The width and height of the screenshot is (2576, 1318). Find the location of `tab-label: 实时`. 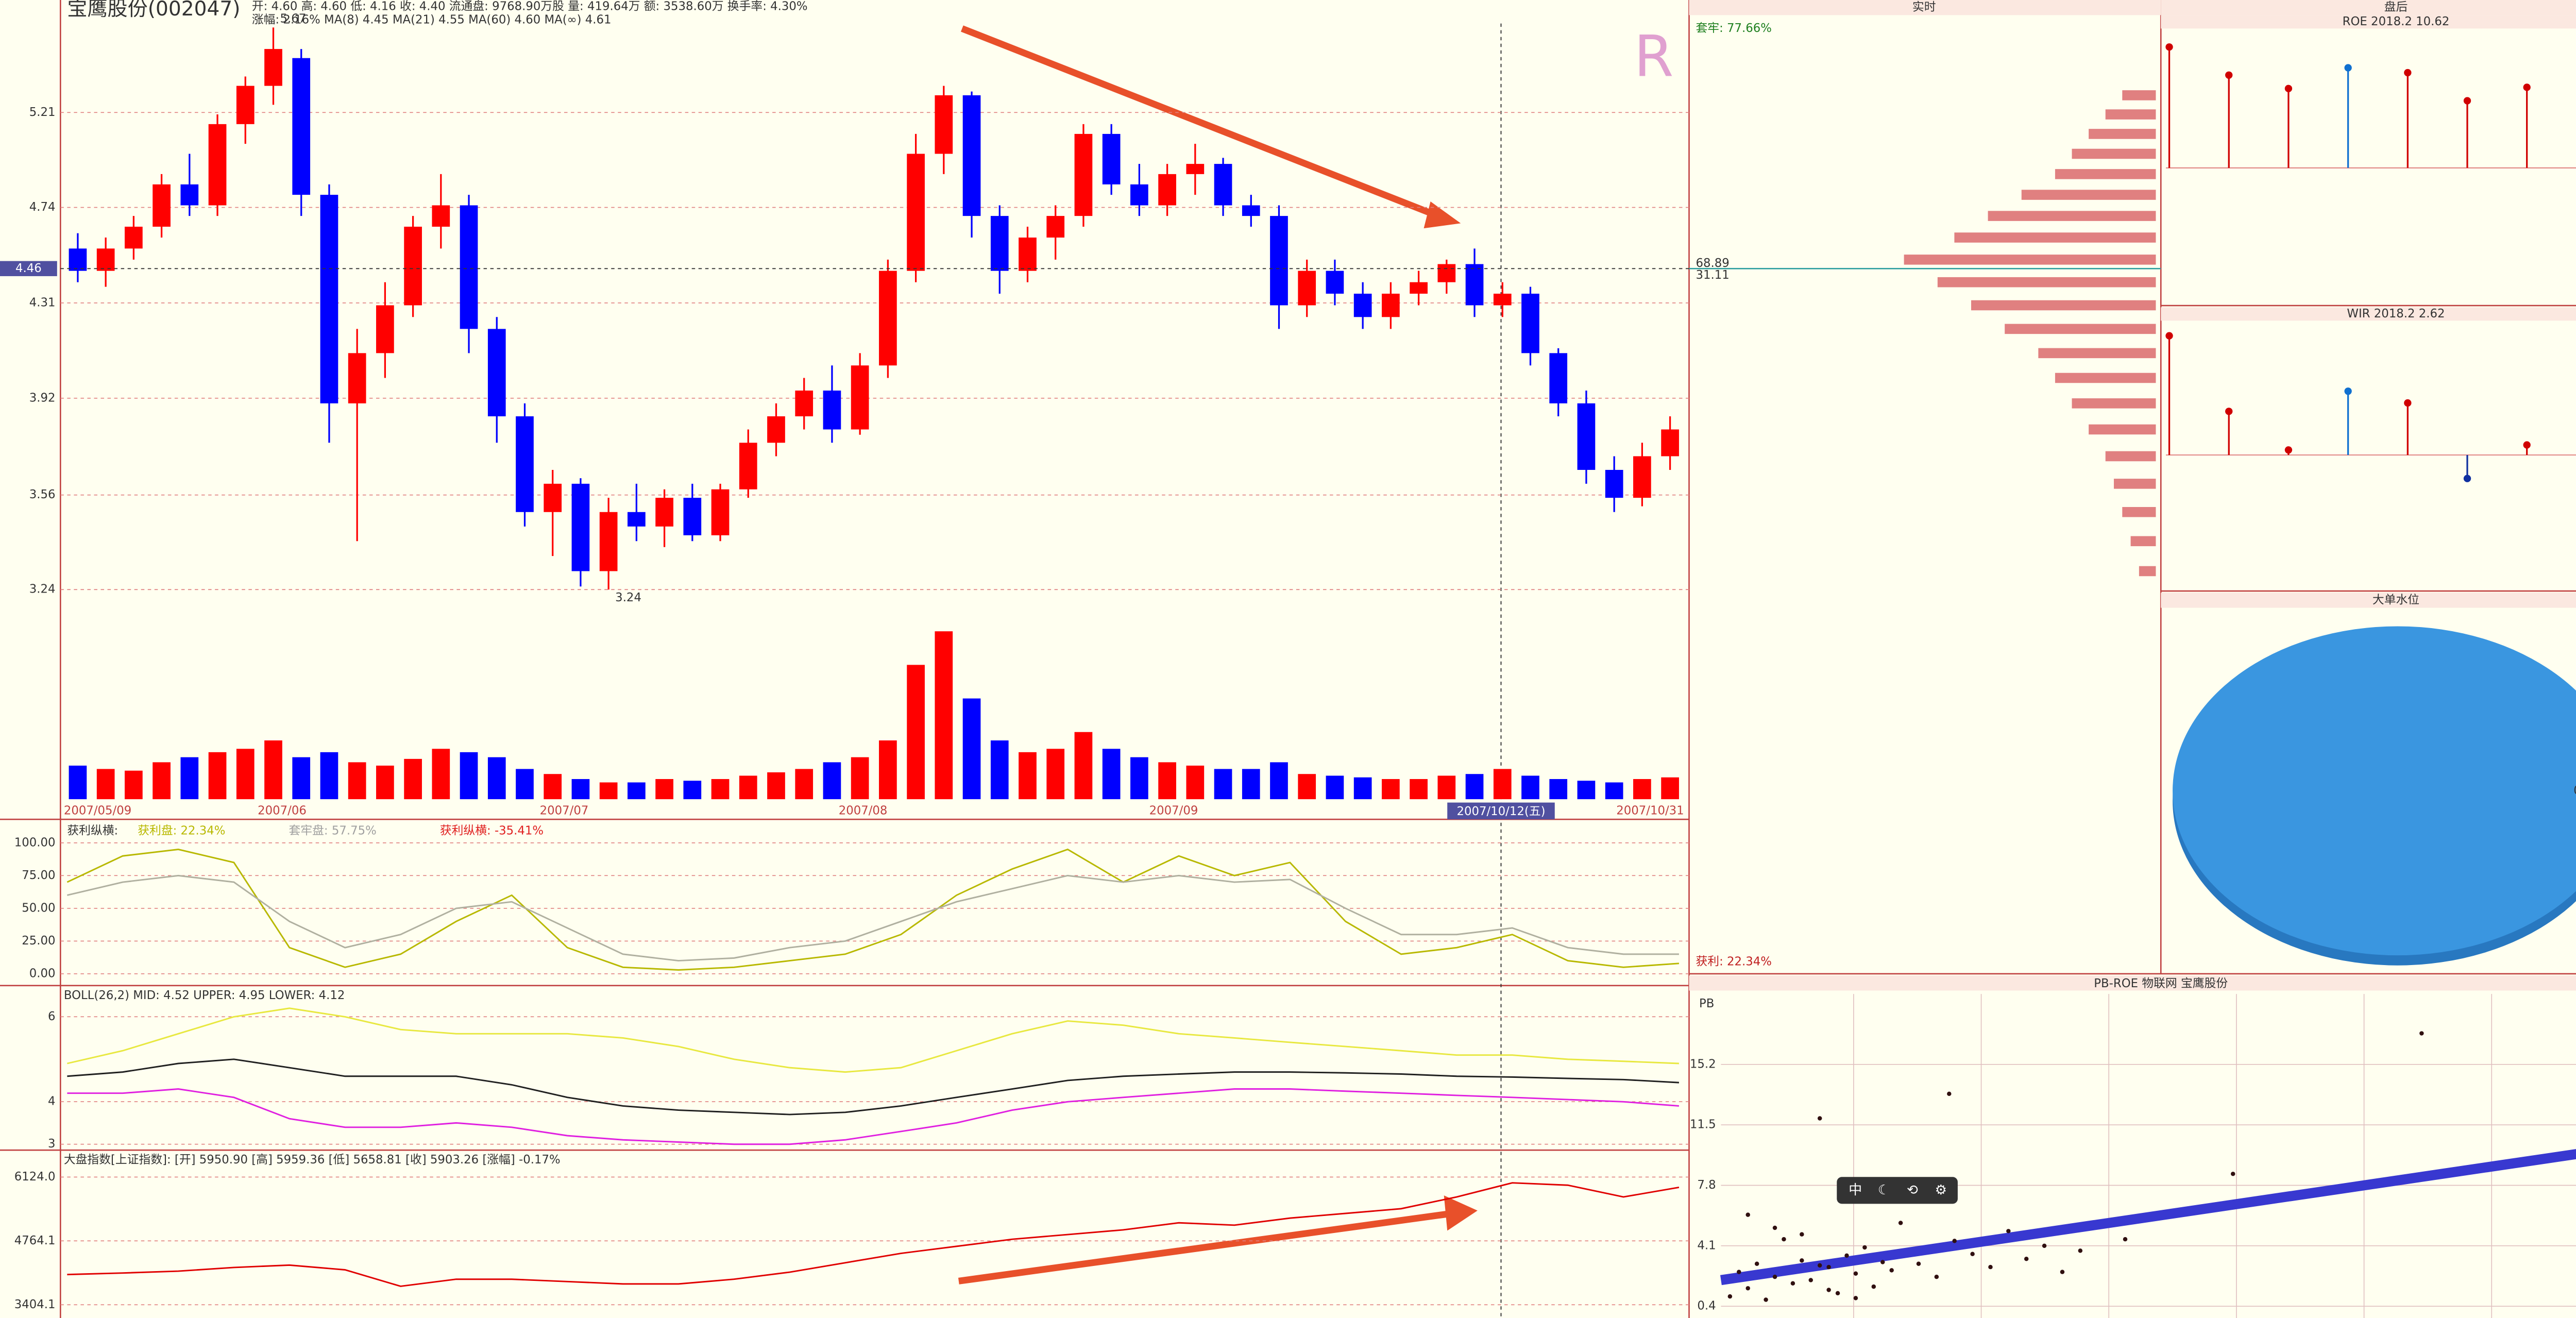

tab-label: 实时 is located at coordinates (1924, 8).